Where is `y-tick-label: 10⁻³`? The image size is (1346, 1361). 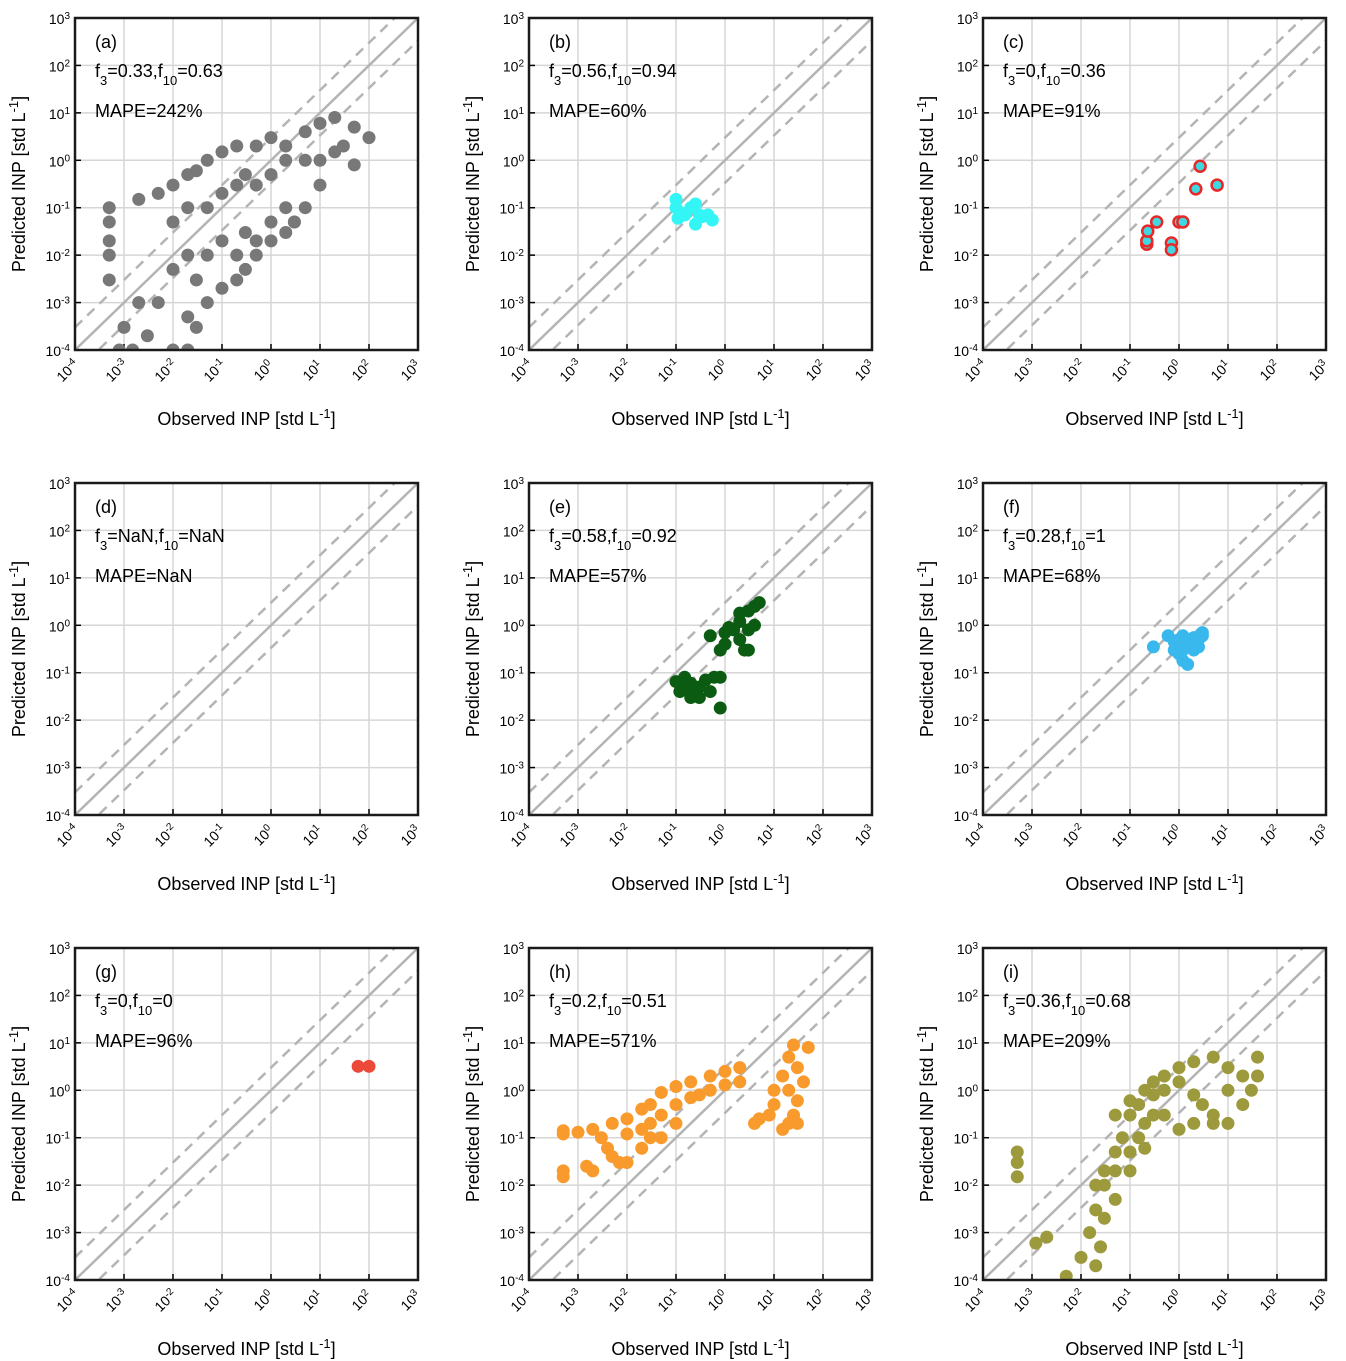
y-tick-label: 10⁻³ is located at coordinates (58, 303).